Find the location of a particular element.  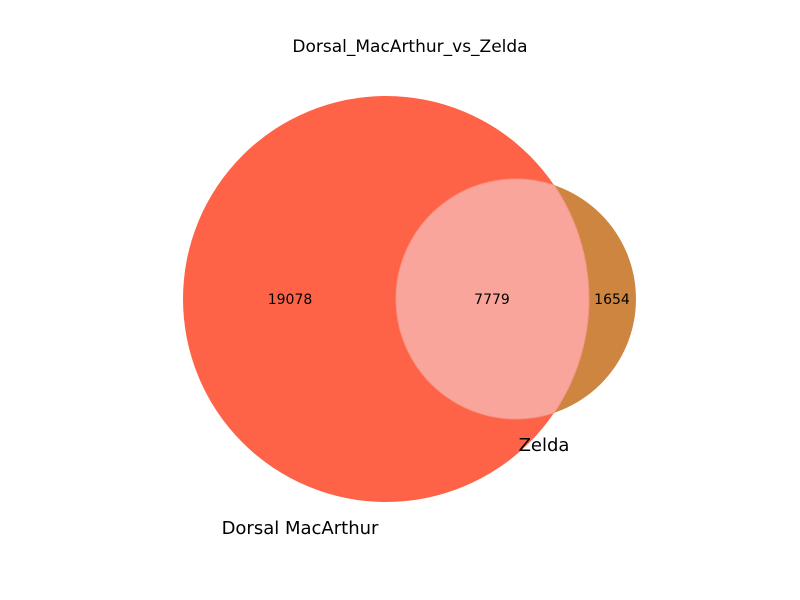

overlap-count: 7779 is located at coordinates (492, 300).